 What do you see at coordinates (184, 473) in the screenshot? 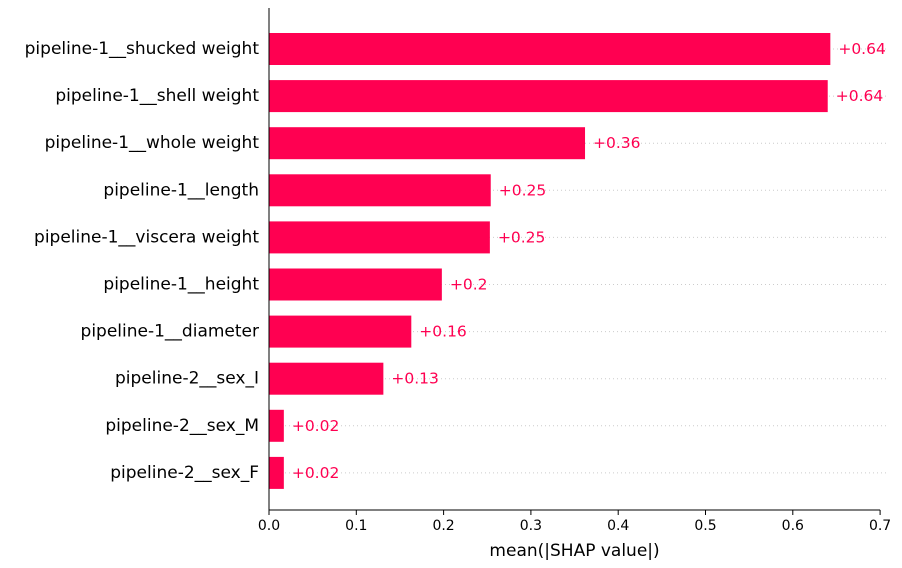
I see `feature-label: pipeline-2__sex_F` at bounding box center [184, 473].